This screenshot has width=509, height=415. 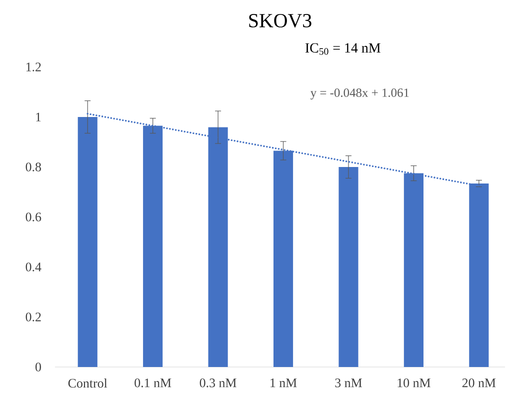 I want to click on x-tick-label: 20 nM, so click(x=479, y=383).